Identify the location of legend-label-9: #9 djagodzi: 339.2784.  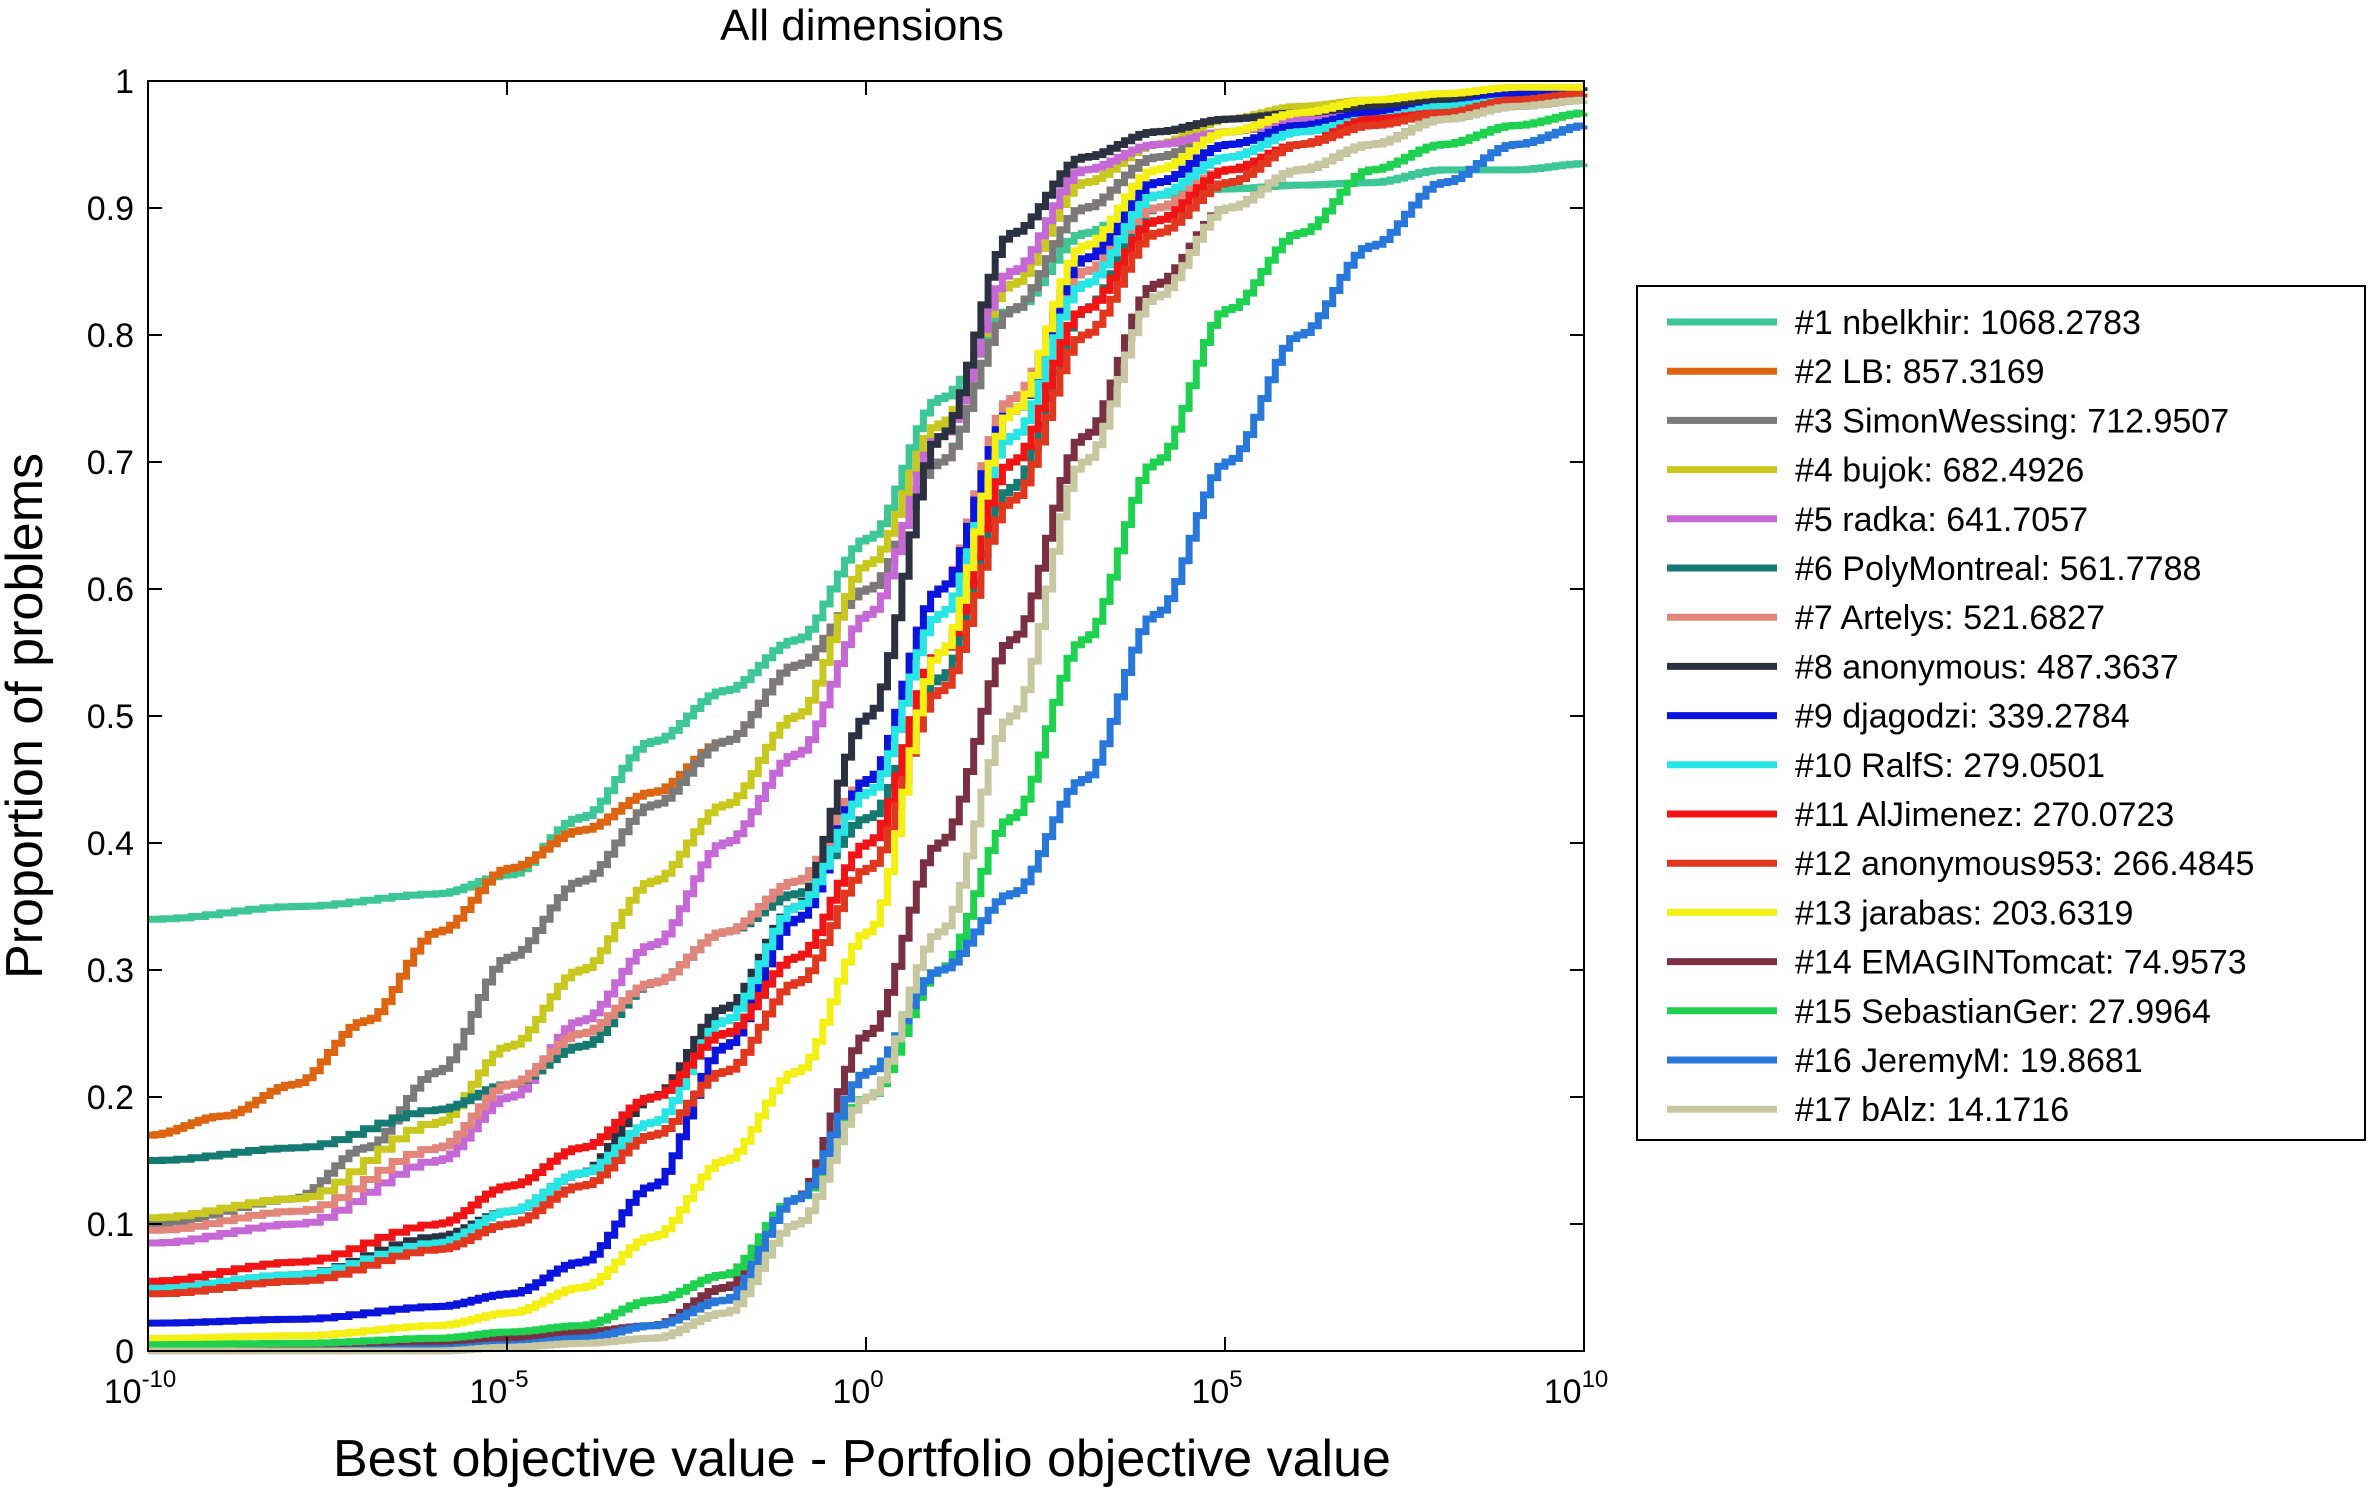
(1962, 717).